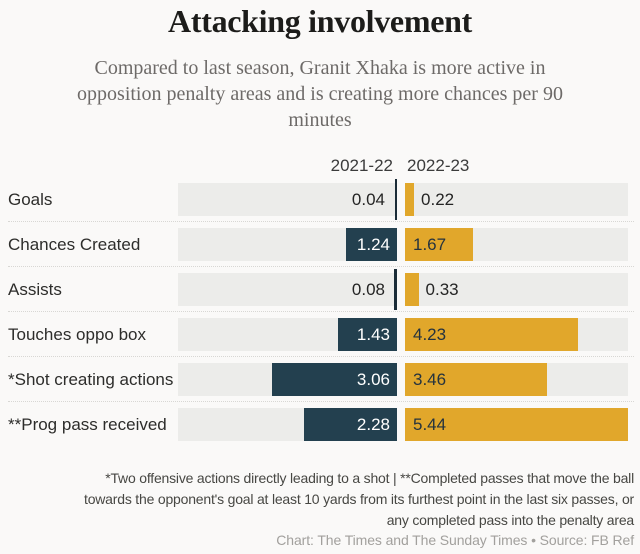 Image resolution: width=640 pixels, height=554 pixels. Describe the element at coordinates (287, 289) in the screenshot. I see `bar-track-2021-22: 0.08` at that location.